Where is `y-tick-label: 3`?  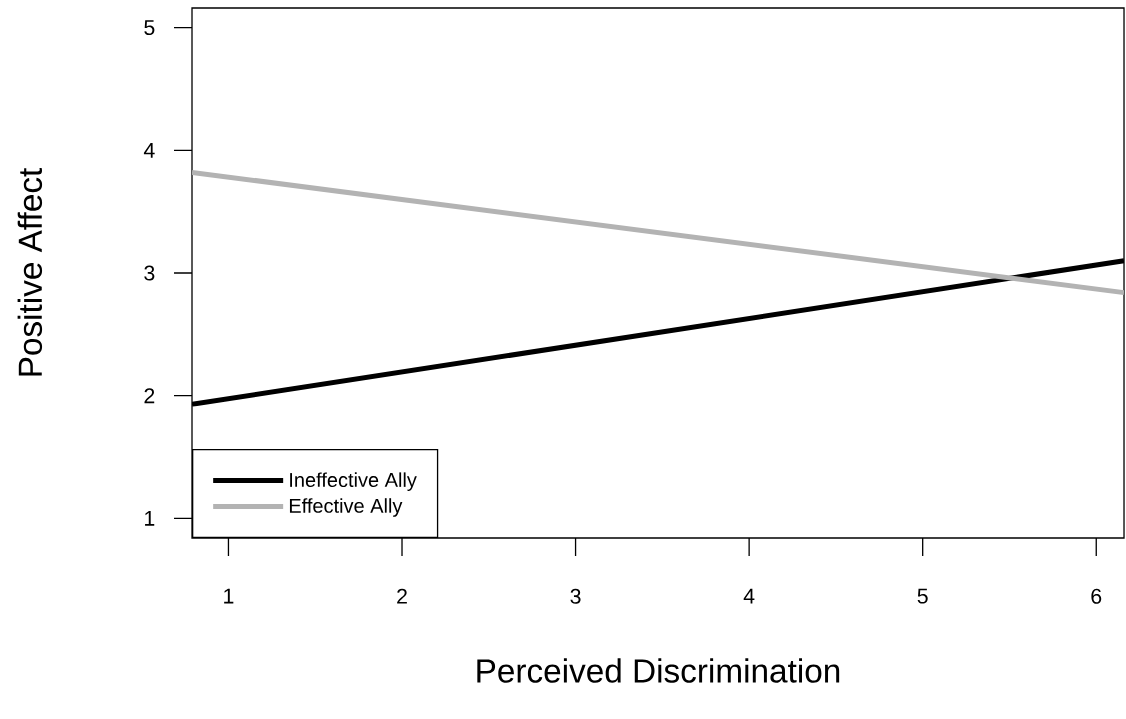 y-tick-label: 3 is located at coordinates (149, 273).